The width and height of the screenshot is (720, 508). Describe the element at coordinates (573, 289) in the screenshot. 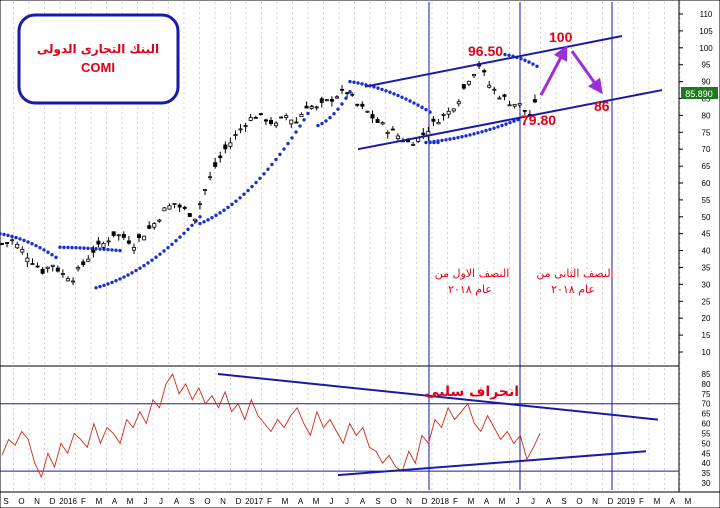

I see `label-h2-line2: عام ٢٠١٨` at that location.